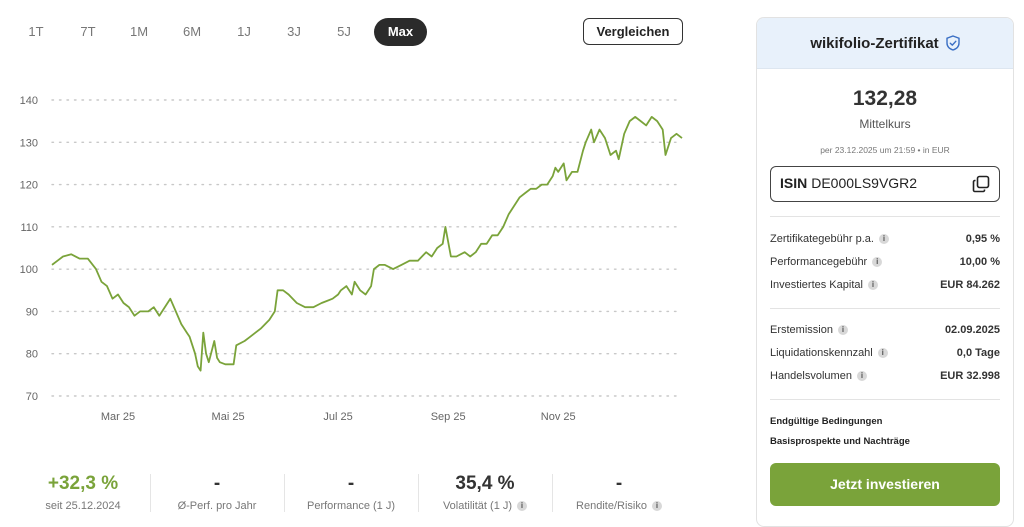 The image size is (1024, 527). Describe the element at coordinates (485, 483) in the screenshot. I see `stat-value: 35,4 %` at that location.